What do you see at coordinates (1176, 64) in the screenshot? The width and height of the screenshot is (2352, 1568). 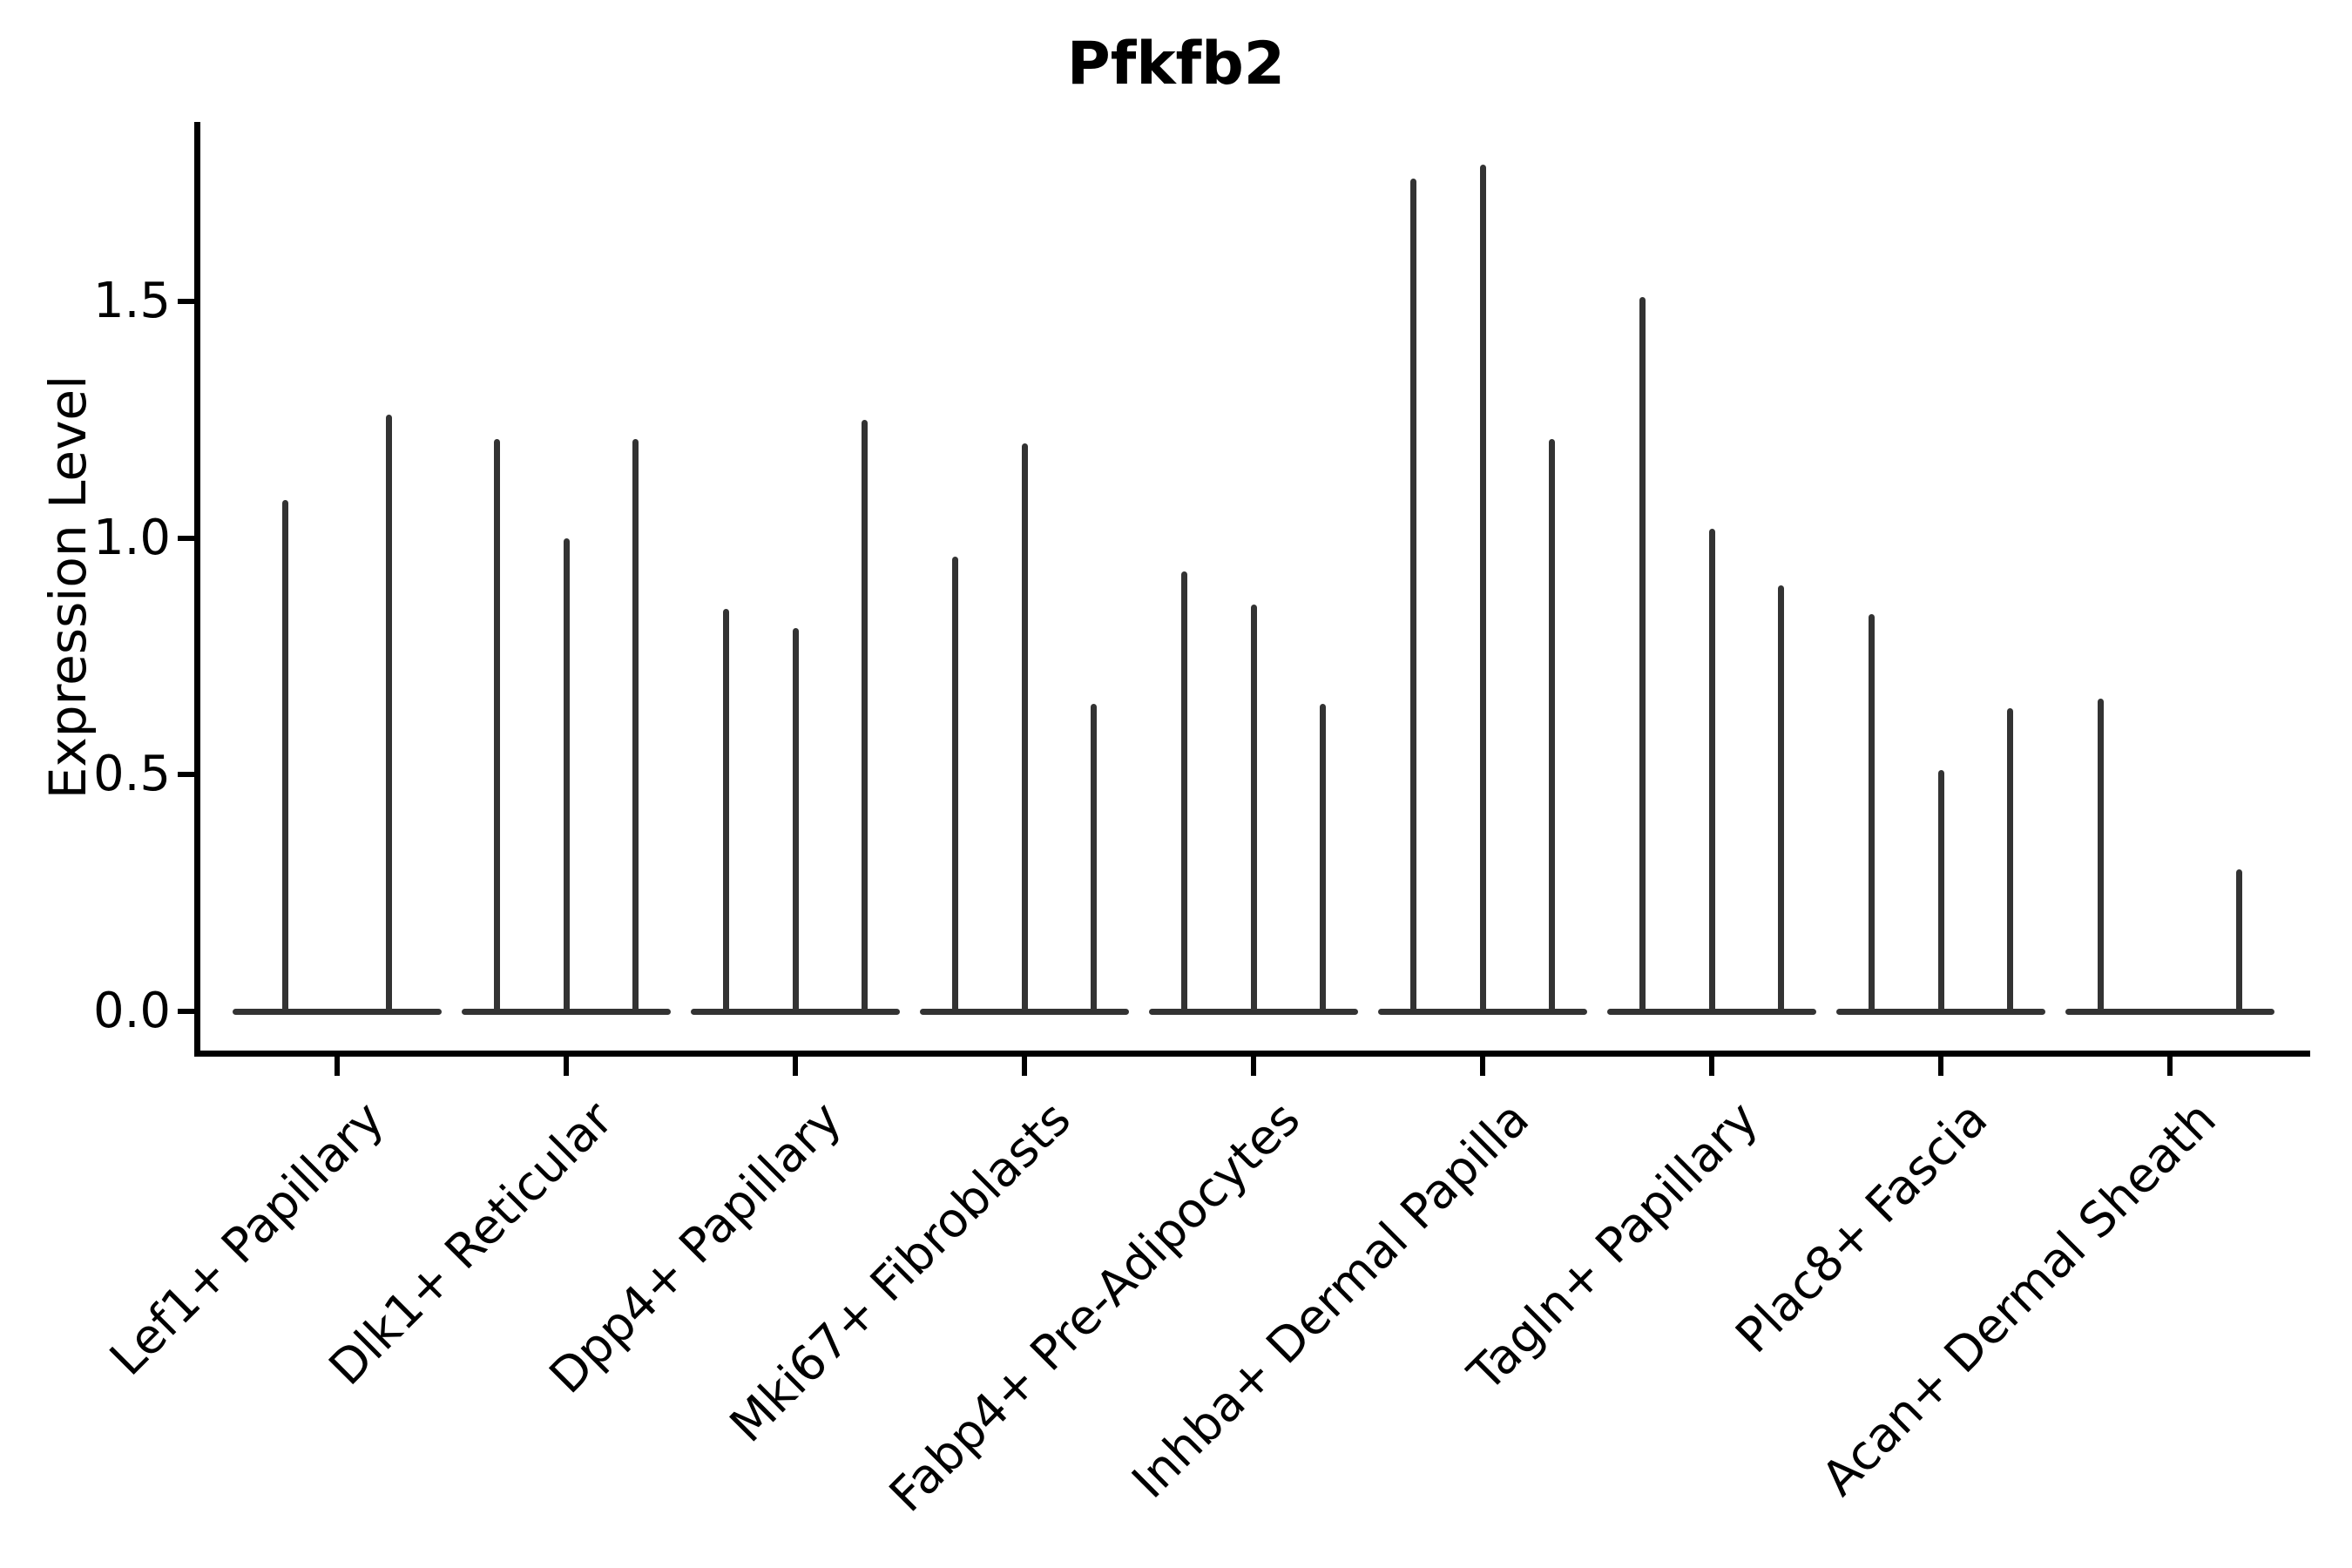 I see `chart-title: Pfkfb2` at bounding box center [1176, 64].